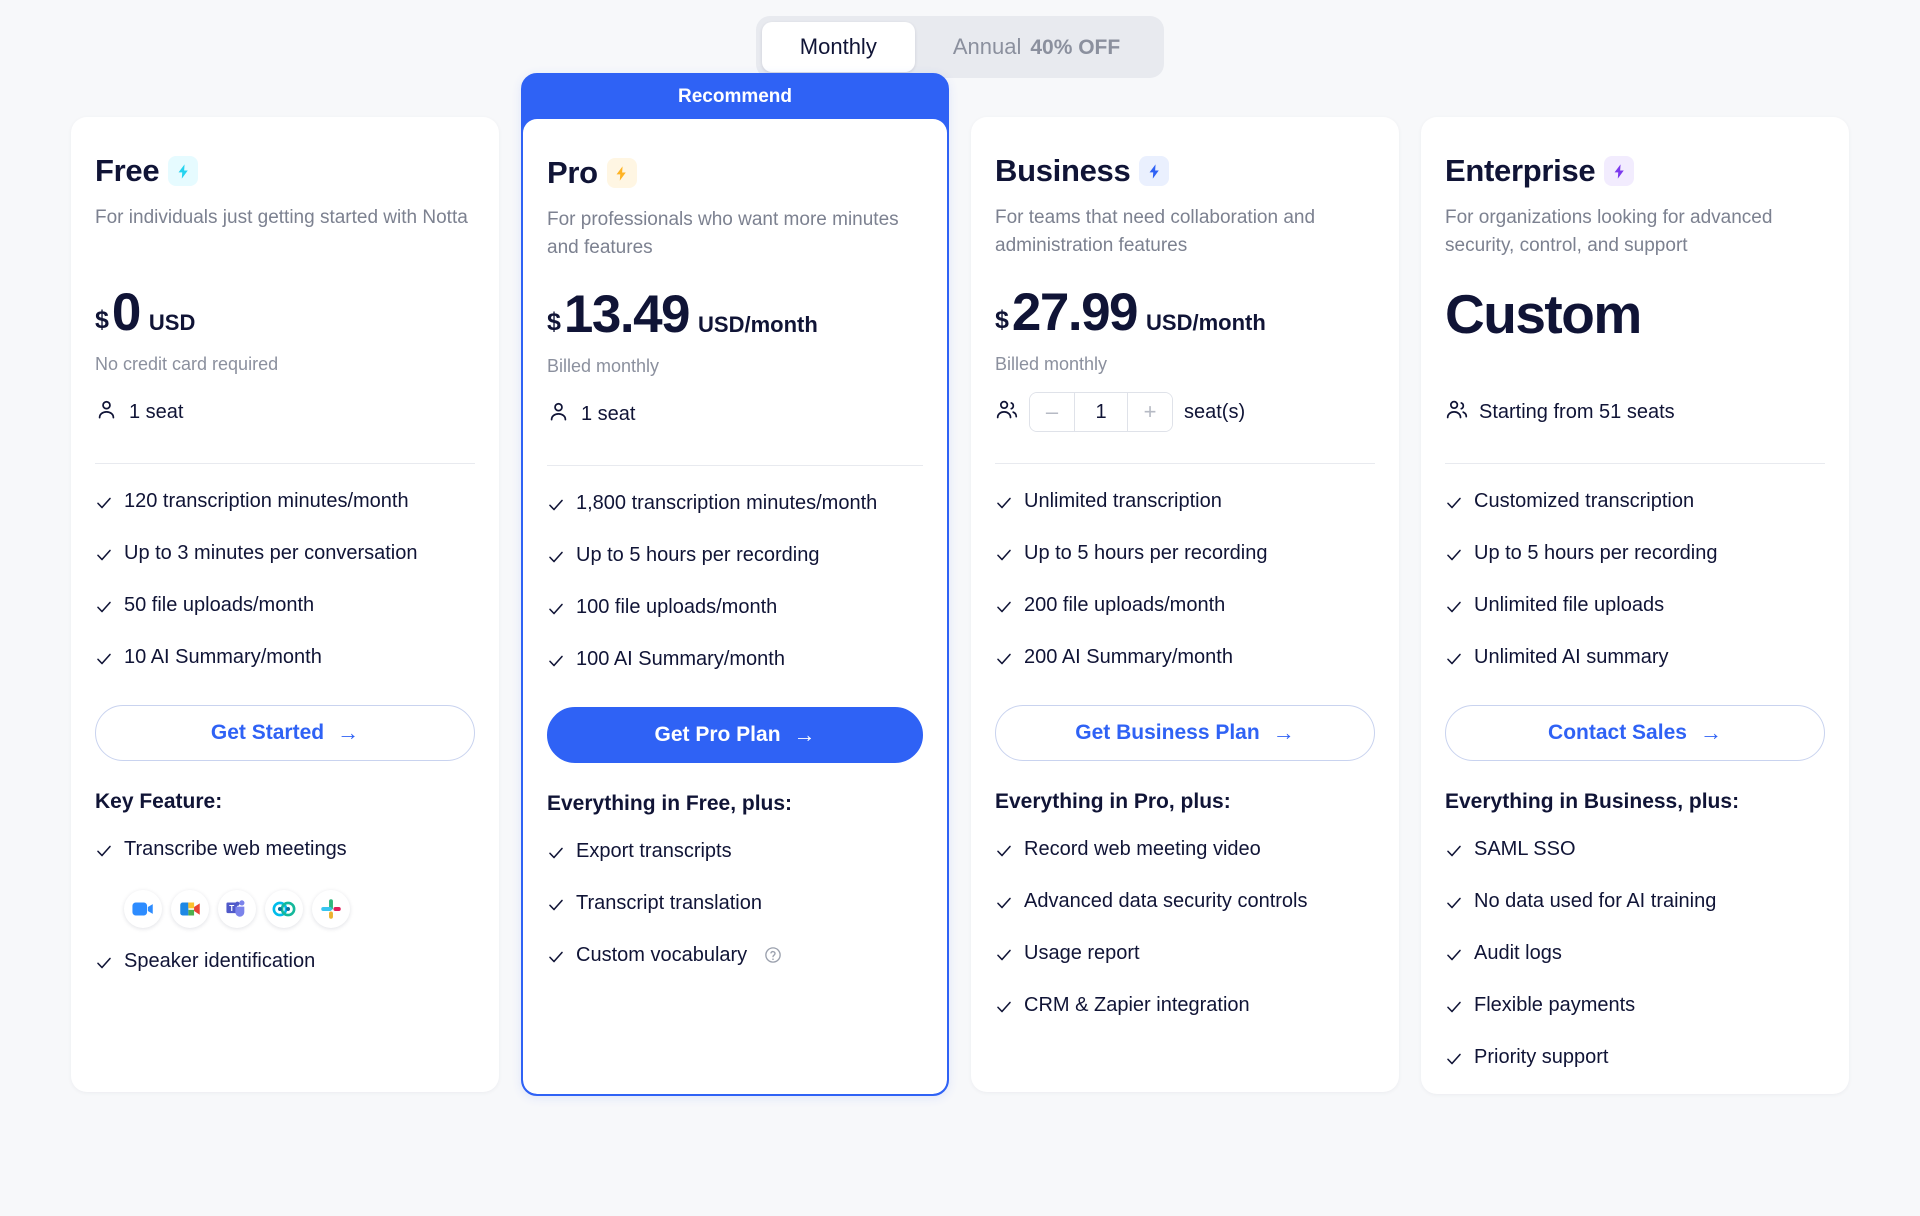 The image size is (1920, 1216). Describe the element at coordinates (1137, 1005) in the screenshot. I see `feature-label: CRM & Zapier integration` at that location.